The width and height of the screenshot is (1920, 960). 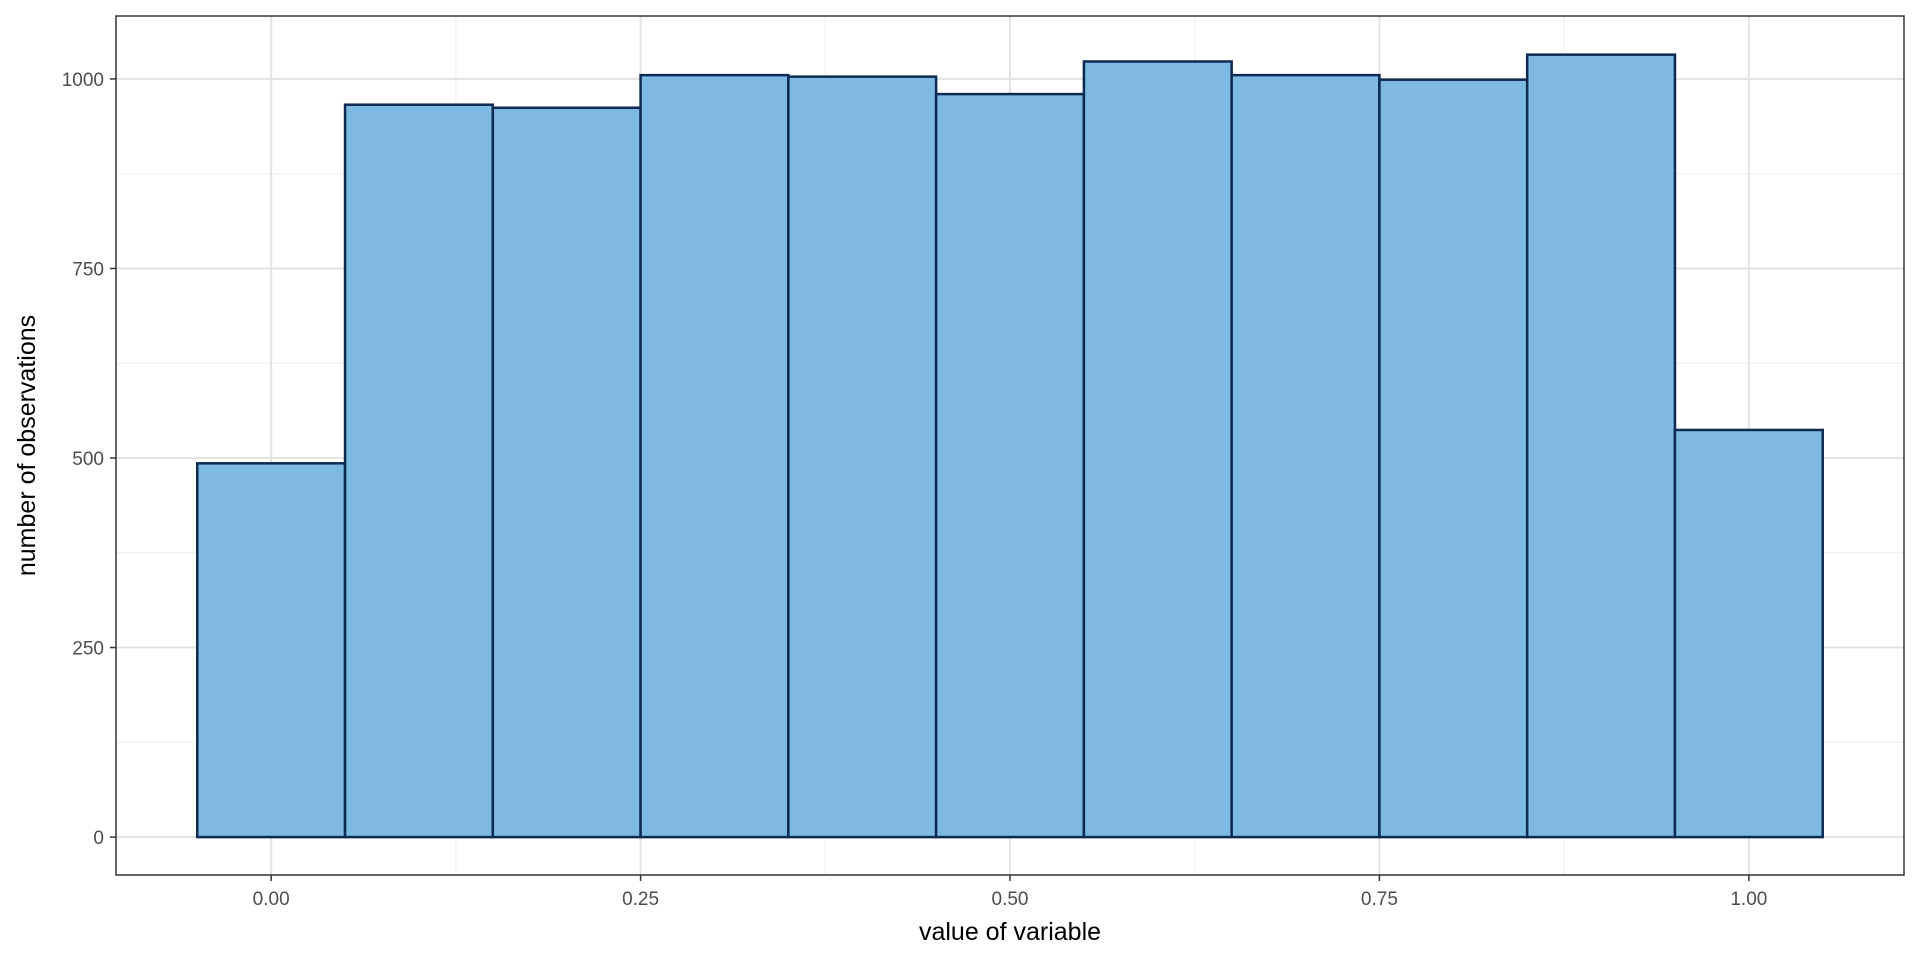 I want to click on x-tick-label-4: 1.00, so click(x=1748, y=899).